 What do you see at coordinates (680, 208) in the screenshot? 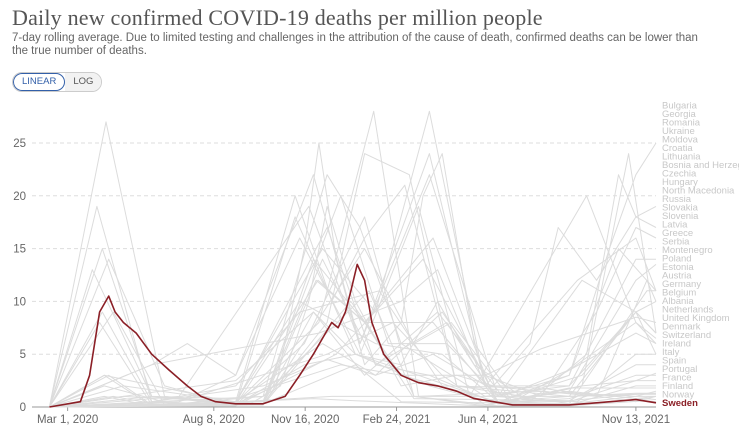
I see `series-label-slovakia: Slovakia` at bounding box center [680, 208].